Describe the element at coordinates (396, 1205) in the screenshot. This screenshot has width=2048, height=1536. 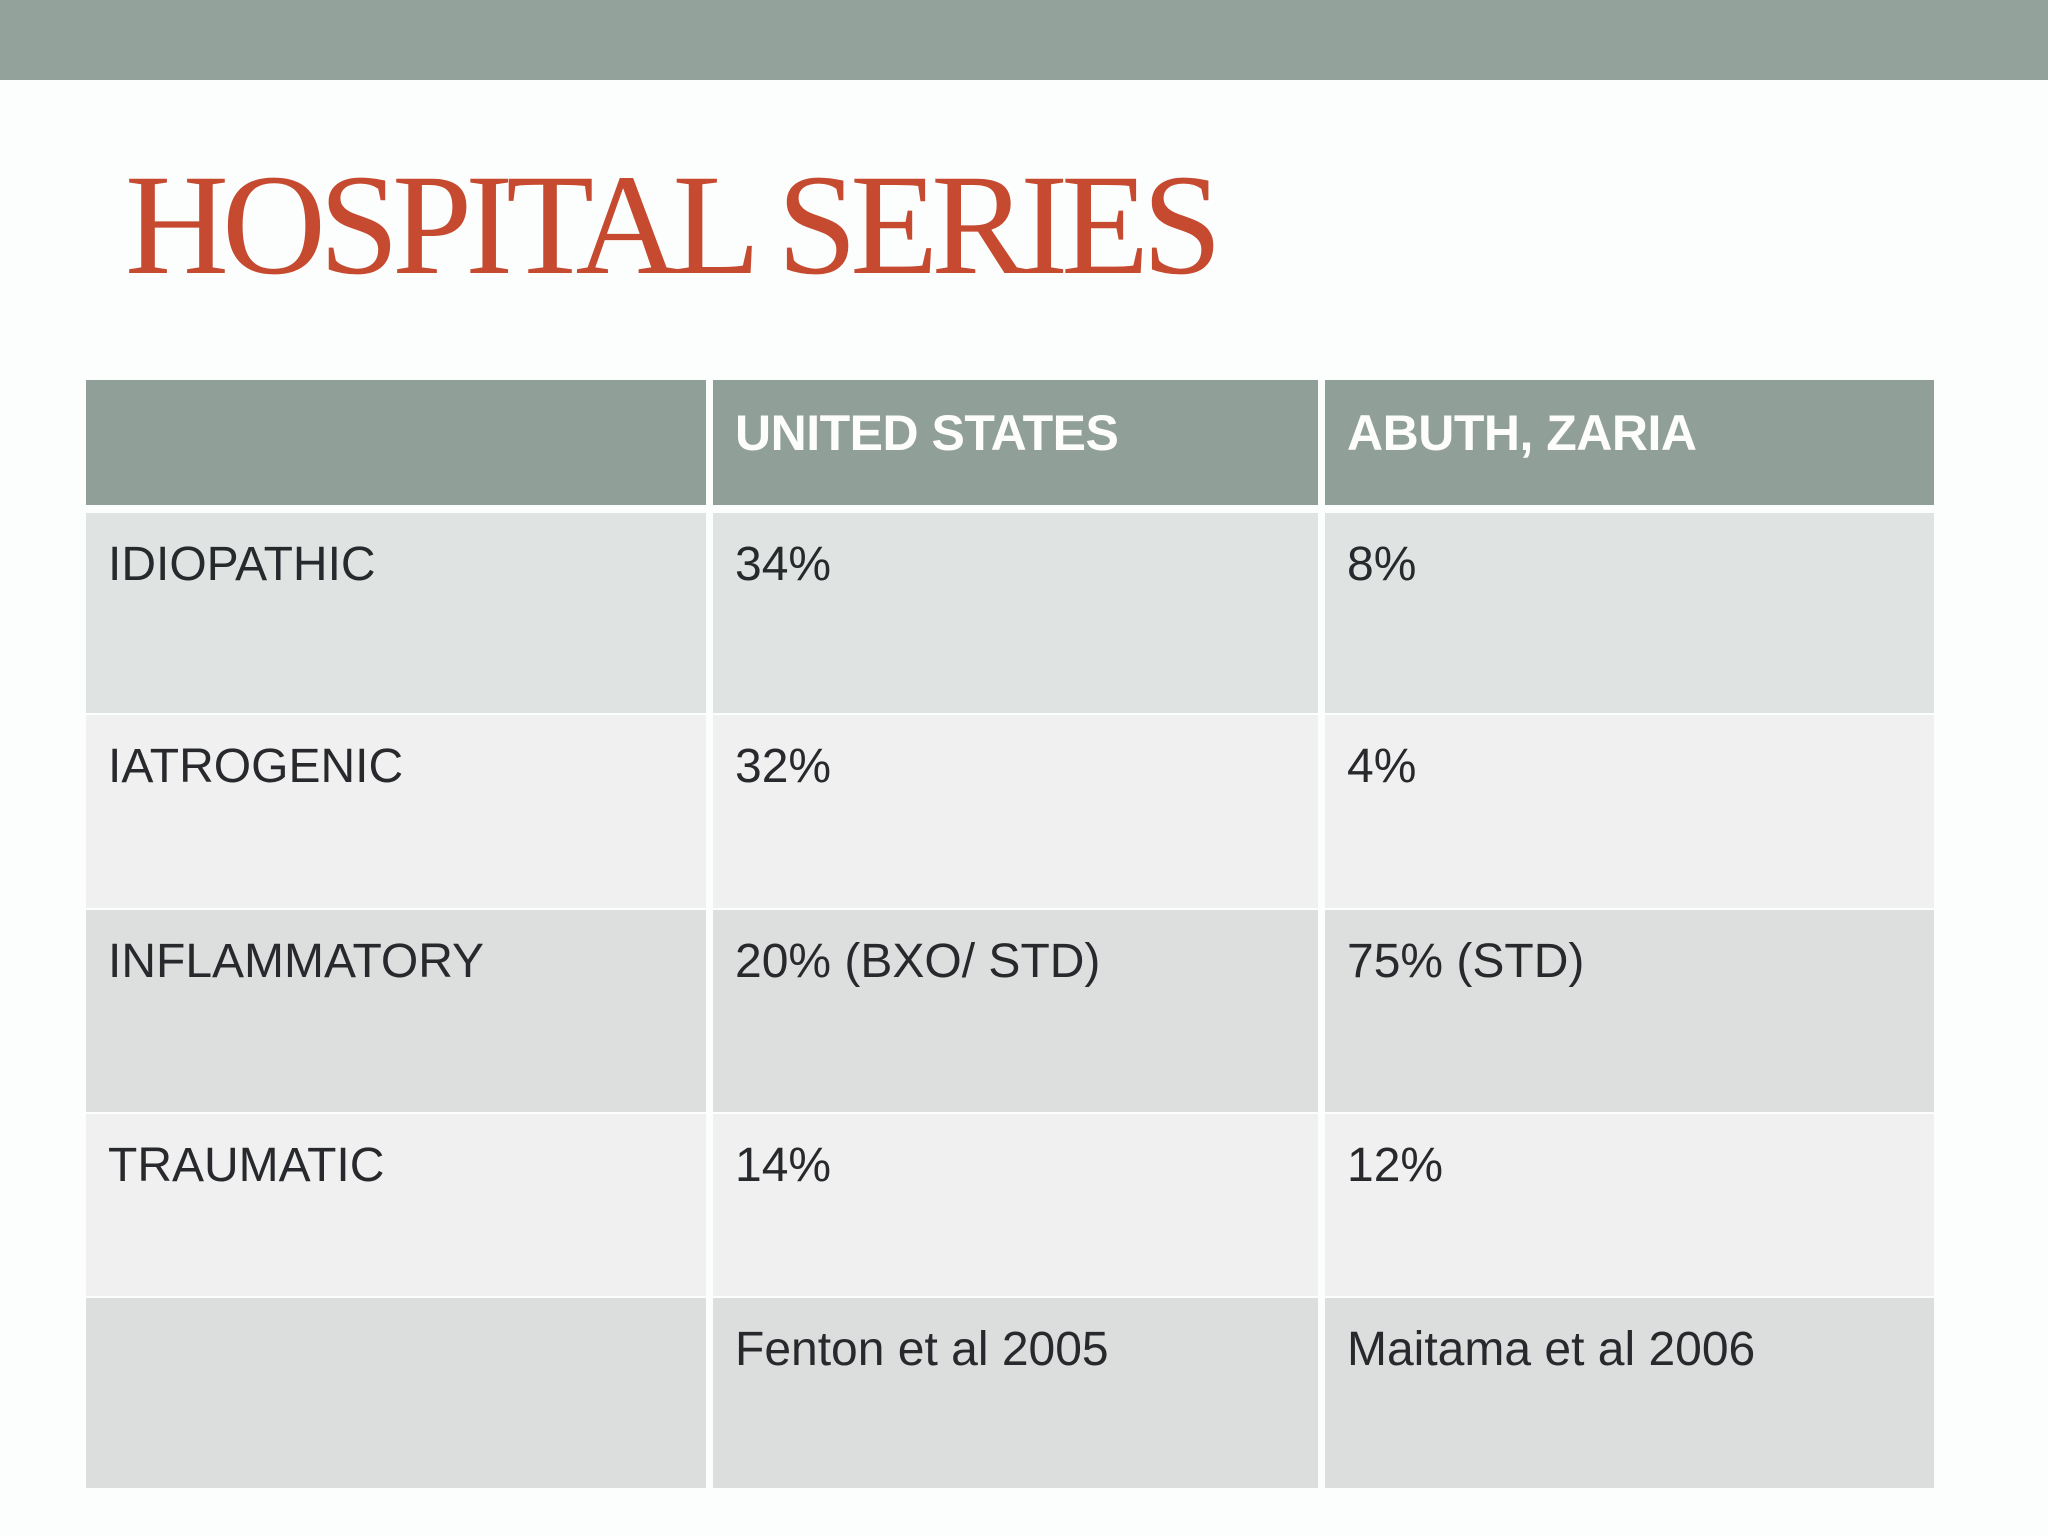
I see `row-label-traumatic: TRAUMATIC` at that location.